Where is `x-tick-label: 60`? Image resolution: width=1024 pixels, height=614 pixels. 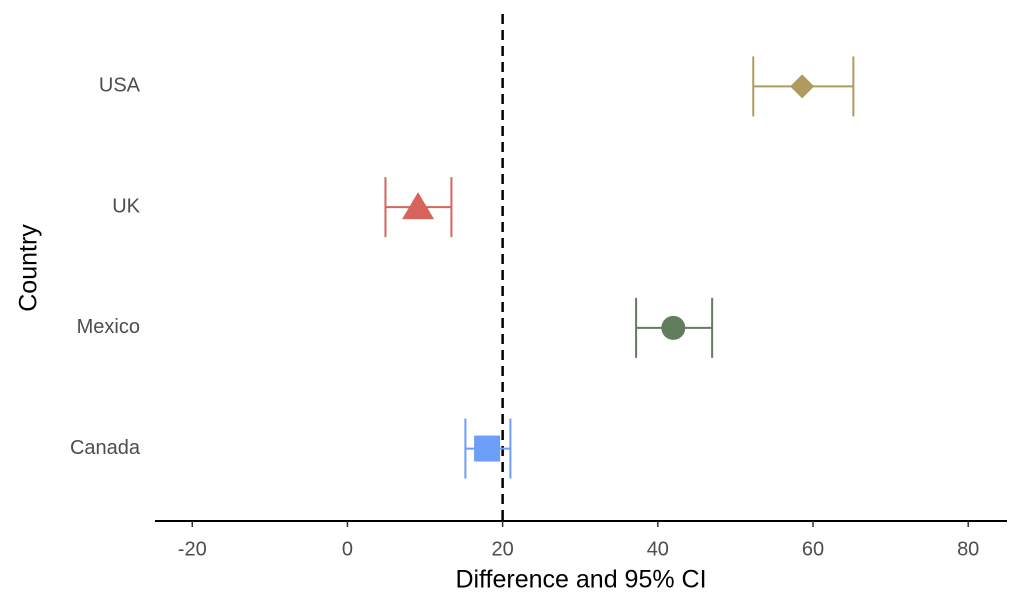 x-tick-label: 60 is located at coordinates (813, 549).